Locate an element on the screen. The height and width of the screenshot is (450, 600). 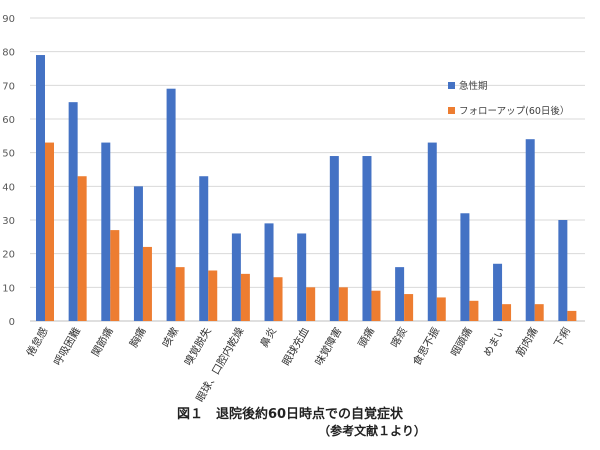
x-category-label: 倦怠感 is located at coordinates (37, 342).